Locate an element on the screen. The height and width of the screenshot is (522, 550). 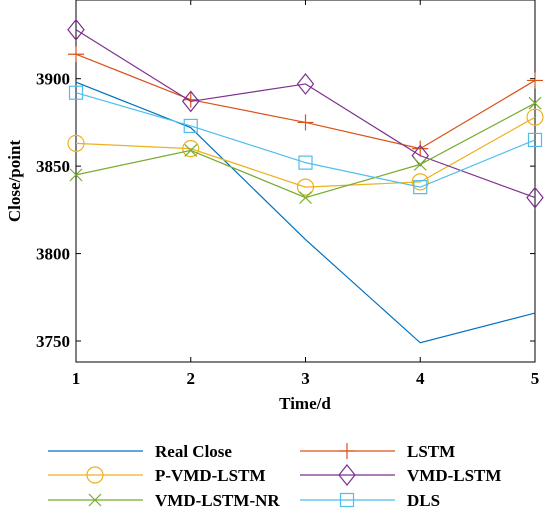
legend-item: LSTM is located at coordinates (377, 451).